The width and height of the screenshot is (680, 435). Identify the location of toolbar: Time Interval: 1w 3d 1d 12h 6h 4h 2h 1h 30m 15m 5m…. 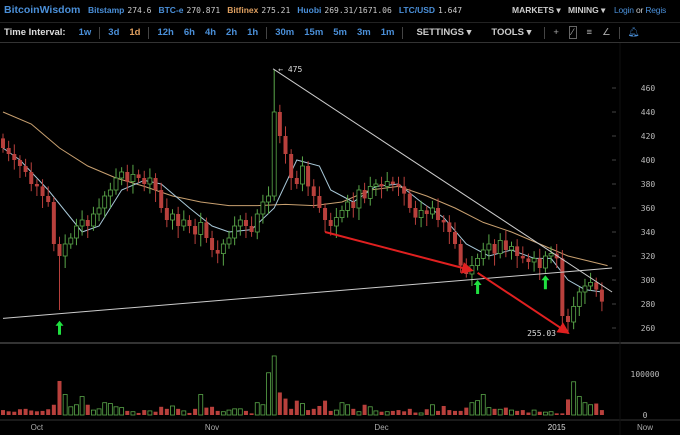
(340, 33).